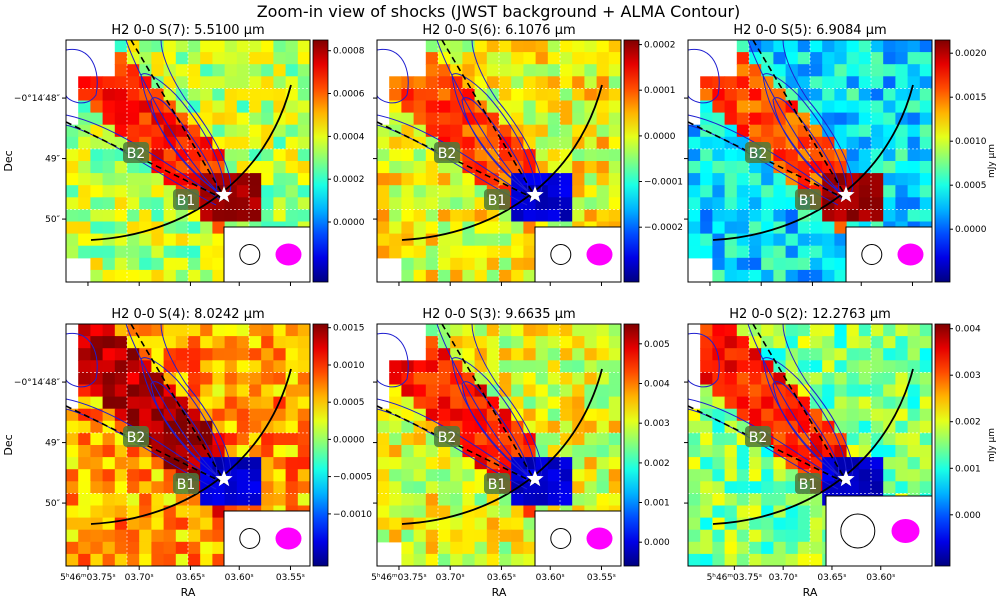  What do you see at coordinates (8, 444) in the screenshot?
I see `y-axis-label: Dec` at bounding box center [8, 444].